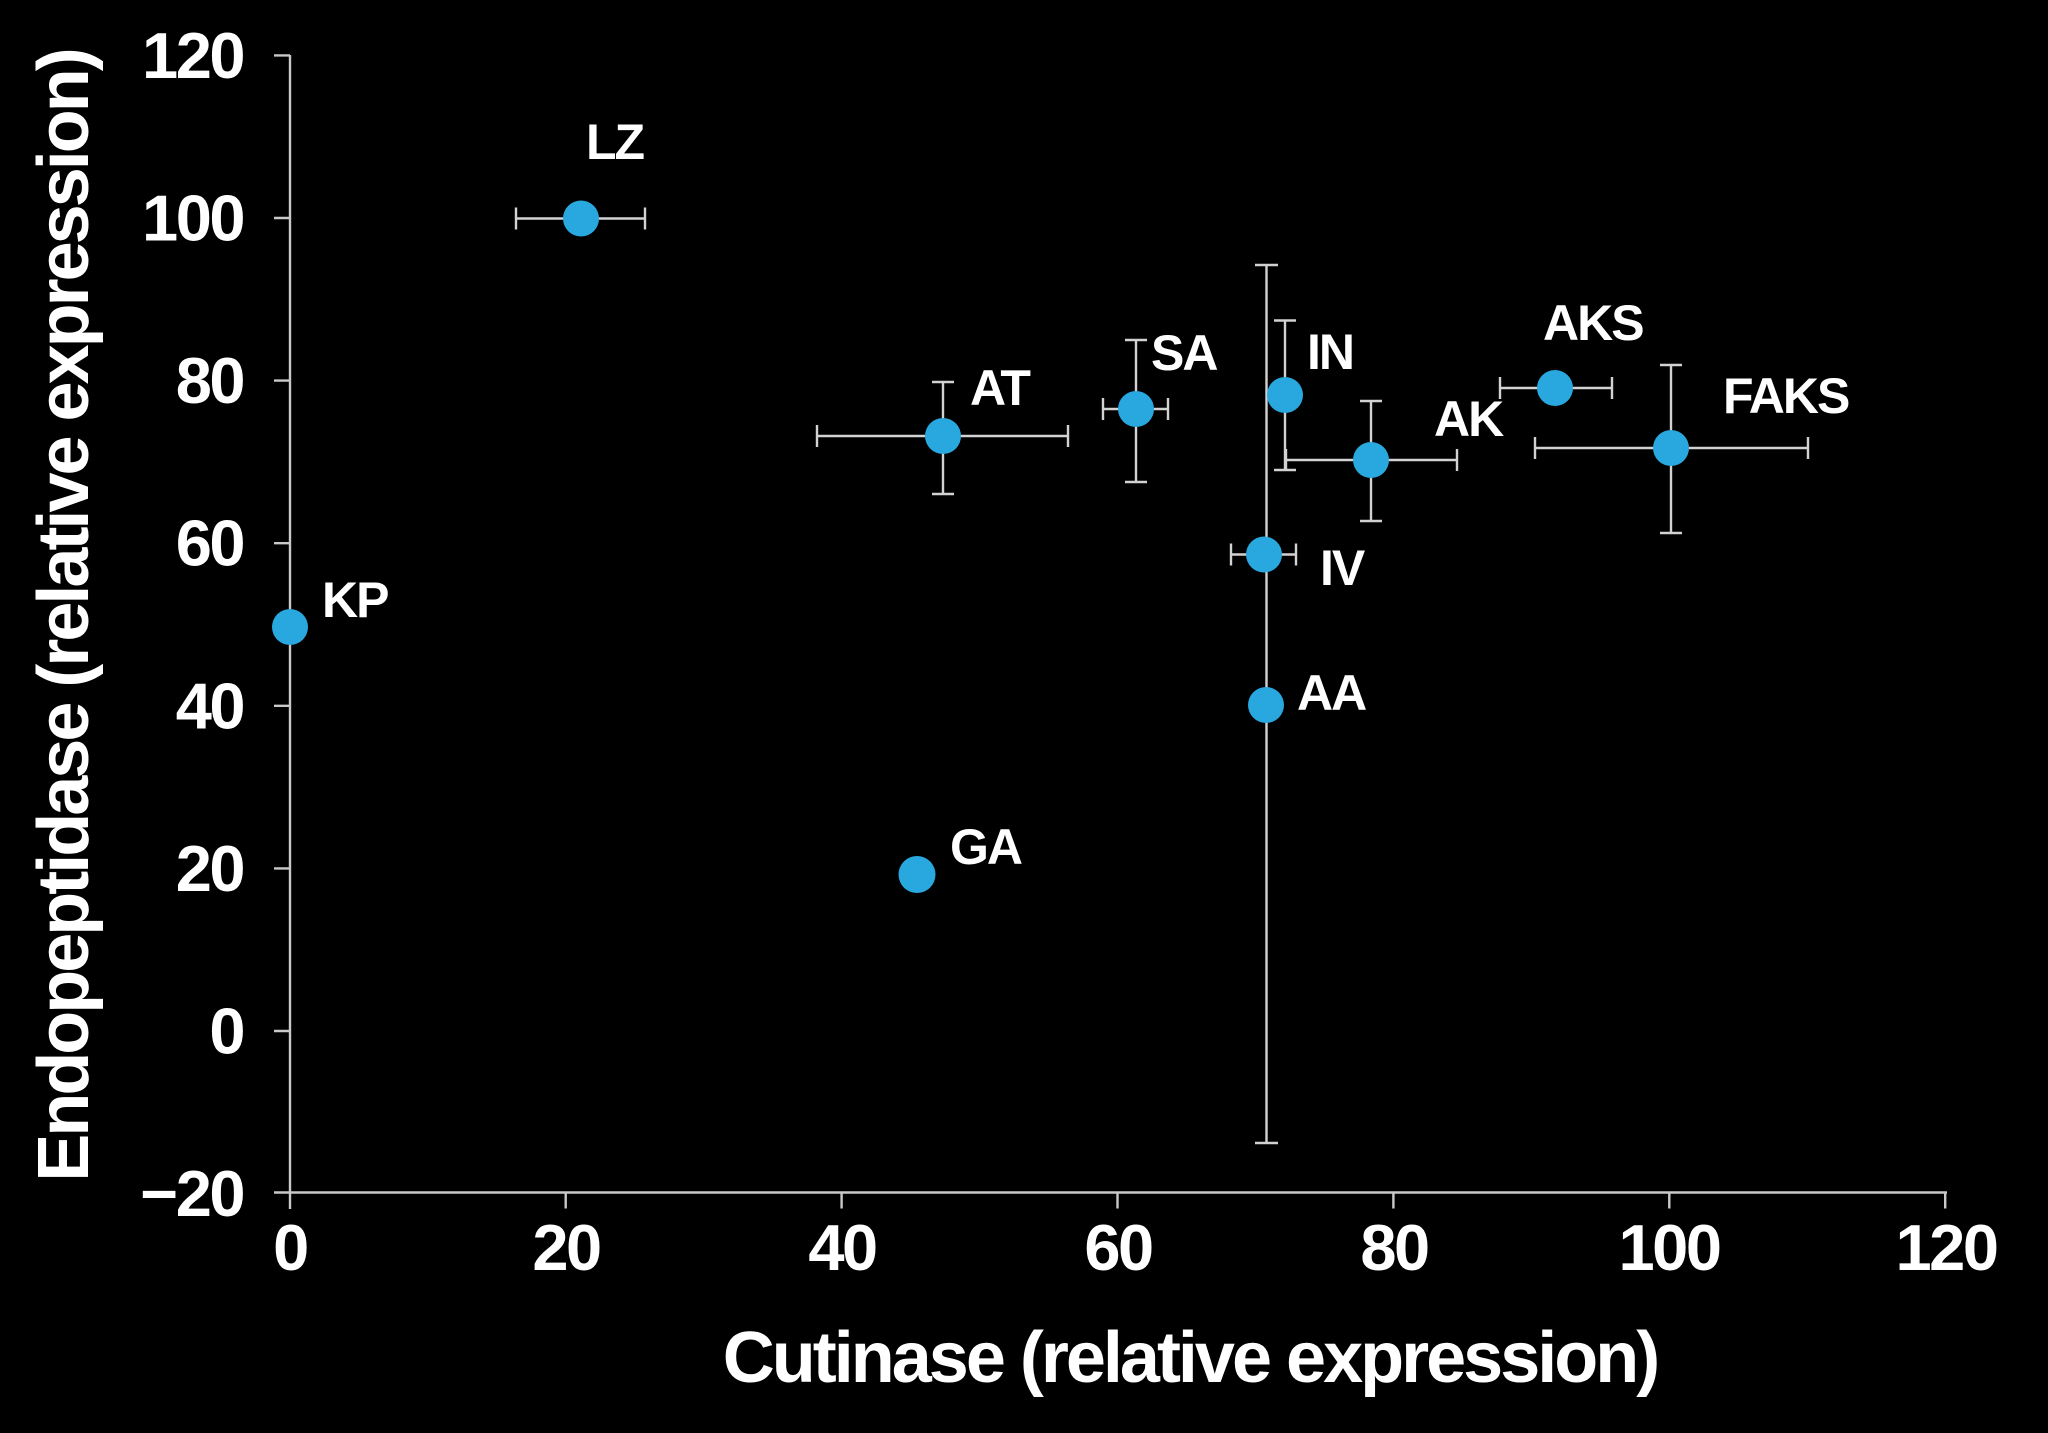 The image size is (2048, 1433). I want to click on svg-text: Cutinase (relative expression), so click(1190, 1358).